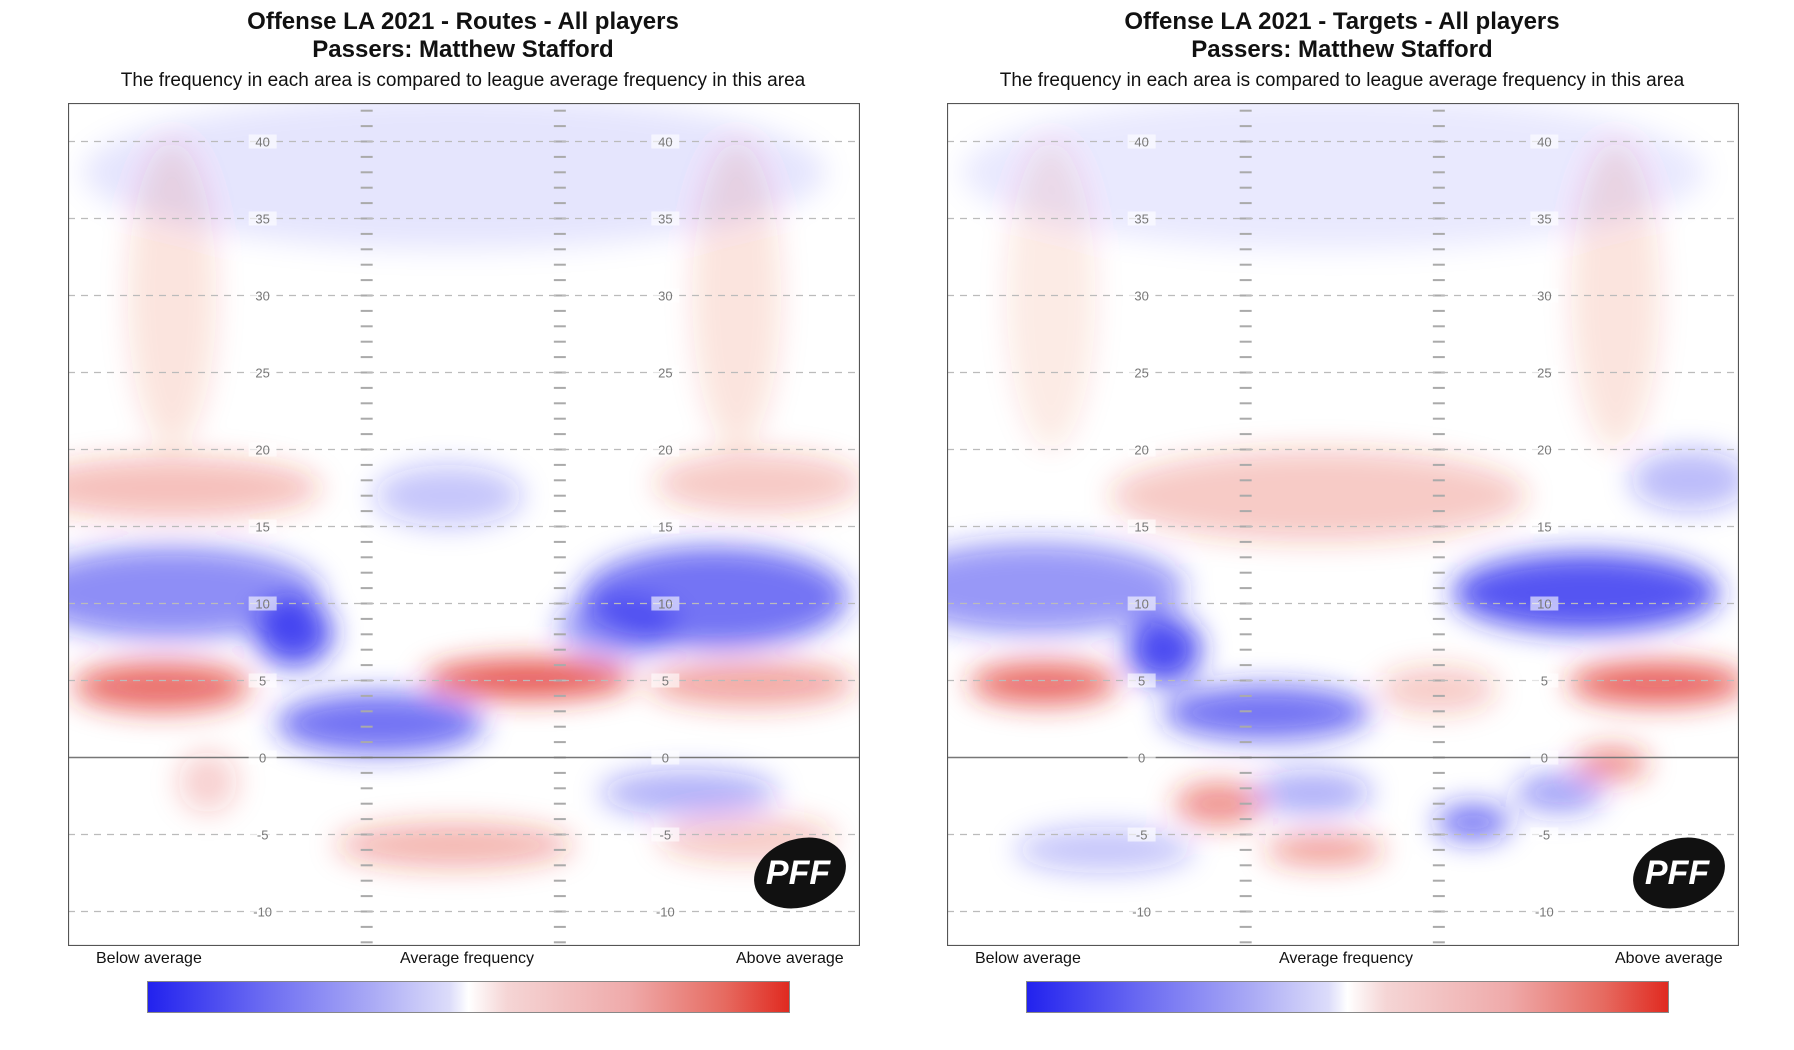  What do you see at coordinates (1342, 21) in the screenshot?
I see `chart-title: Offense LA 2021 - Targets - All players` at bounding box center [1342, 21].